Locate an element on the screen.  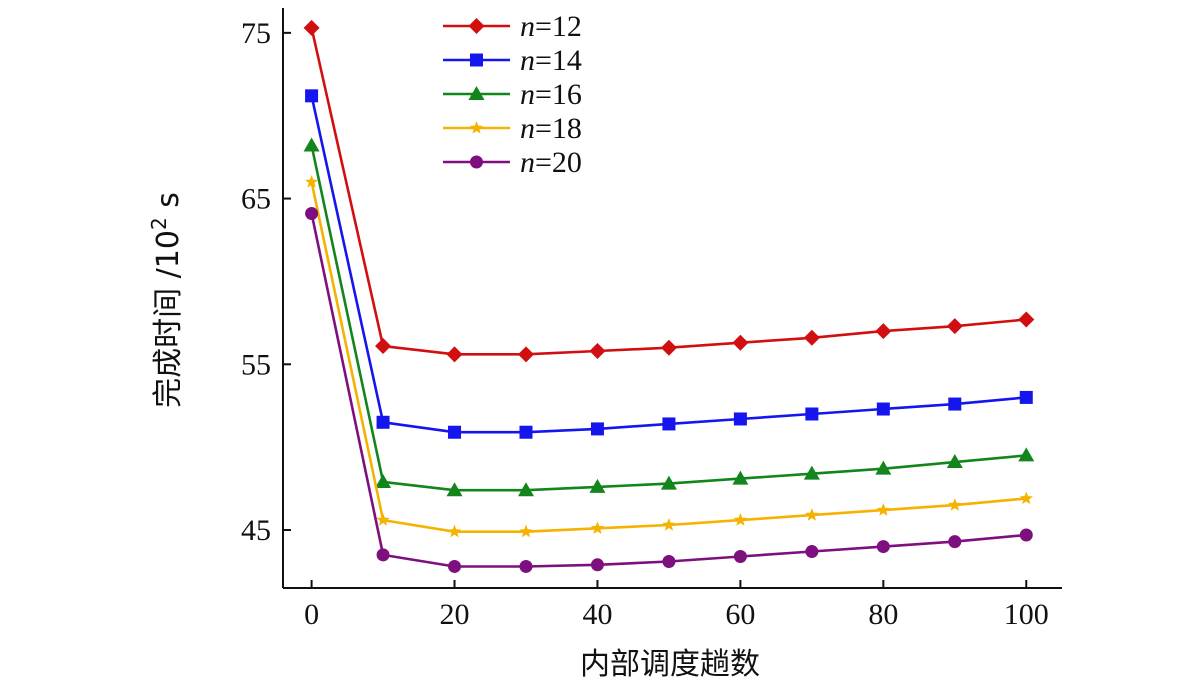
legend-label: n=20 is located at coordinates (551, 162).